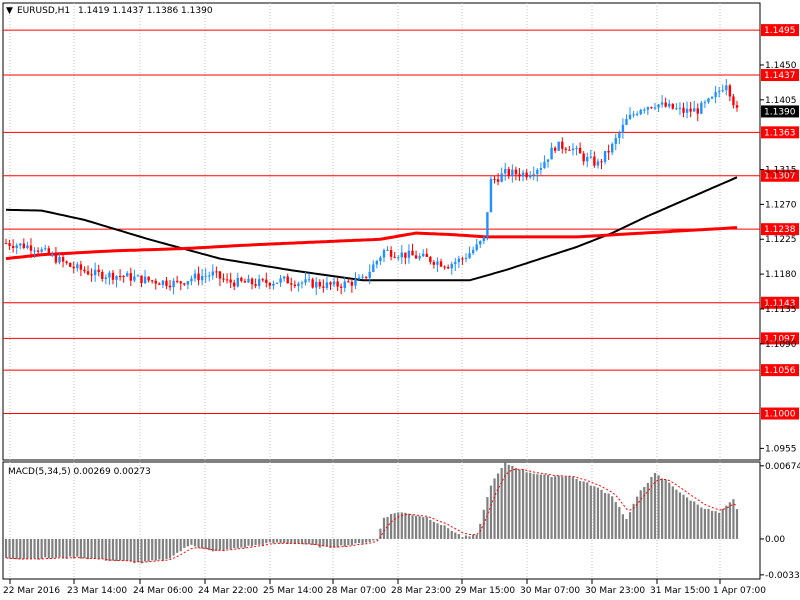  I want to click on x-tick-label: 28 Mar 23:00, so click(421, 591).